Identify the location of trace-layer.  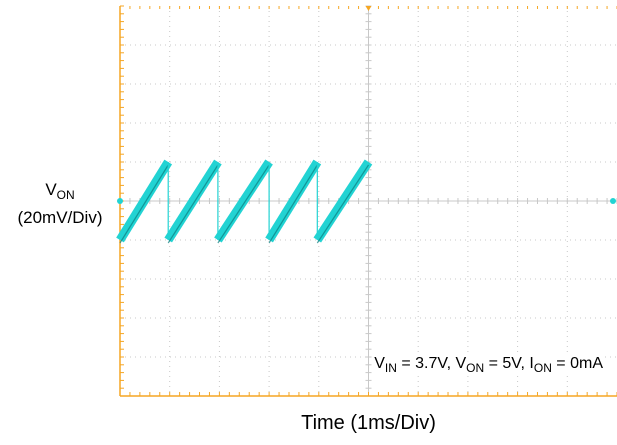
(244, 201).